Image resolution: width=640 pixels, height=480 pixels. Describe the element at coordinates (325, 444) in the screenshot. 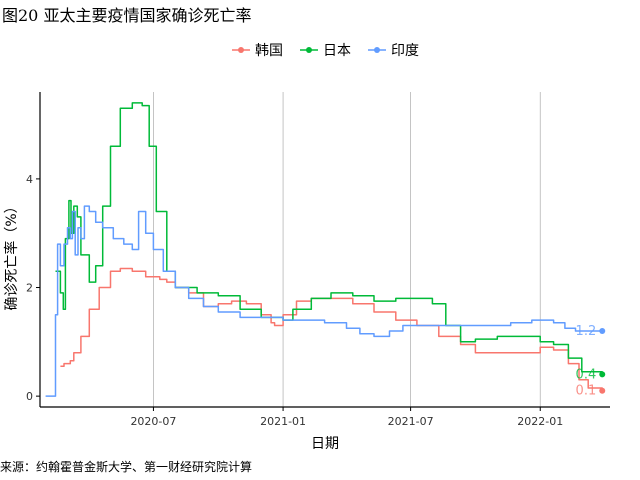

I see `x-axis-label: 日期` at that location.